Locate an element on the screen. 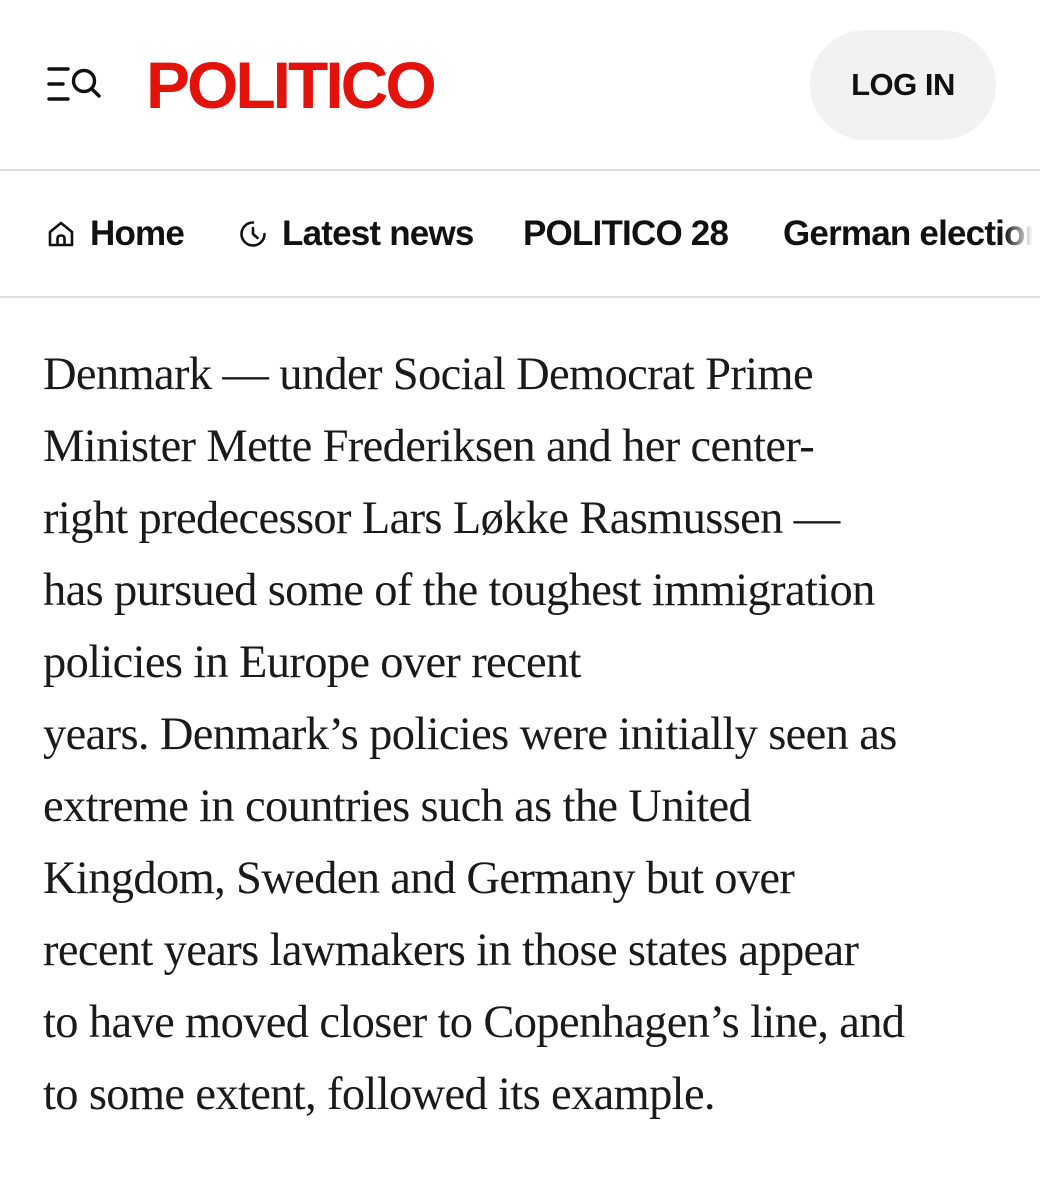 This screenshot has height=1200, width=1040. nav-item-latest-news: Latest news is located at coordinates (356, 233).